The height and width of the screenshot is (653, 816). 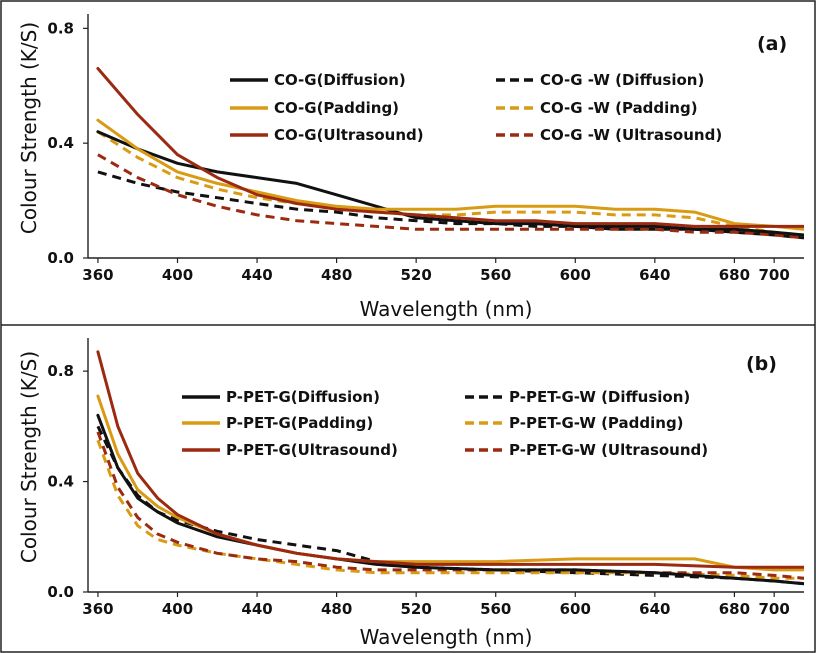 I want to click on panel-label: (a), so click(x=772, y=44).